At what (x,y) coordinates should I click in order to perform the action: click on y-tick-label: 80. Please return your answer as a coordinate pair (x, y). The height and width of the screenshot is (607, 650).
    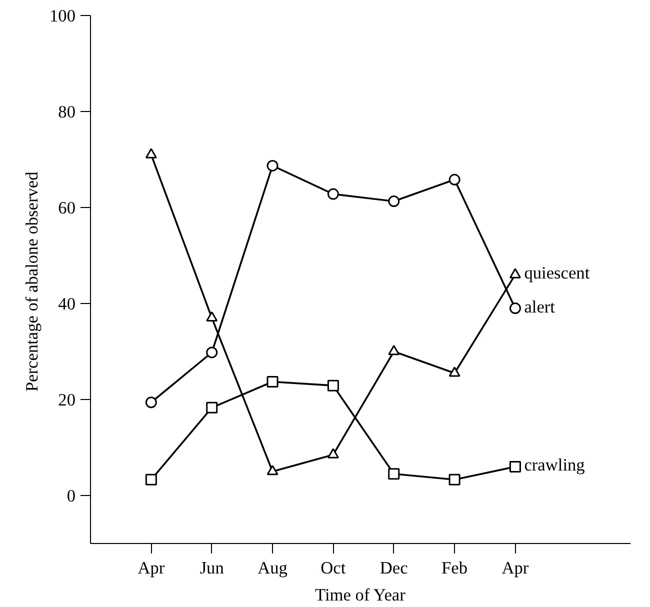
    Looking at the image, I should click on (67, 112).